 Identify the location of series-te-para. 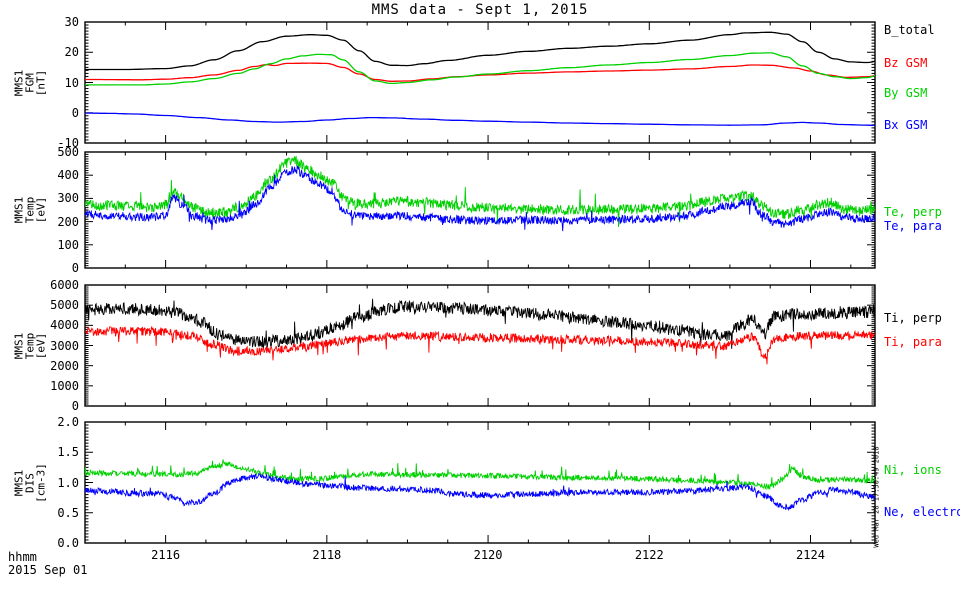
(480, 198).